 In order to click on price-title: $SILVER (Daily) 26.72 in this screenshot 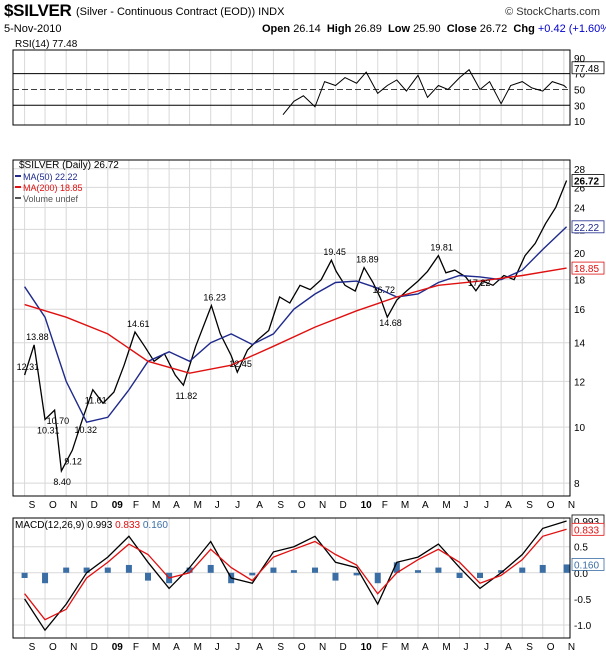, I will do `click(69, 165)`.